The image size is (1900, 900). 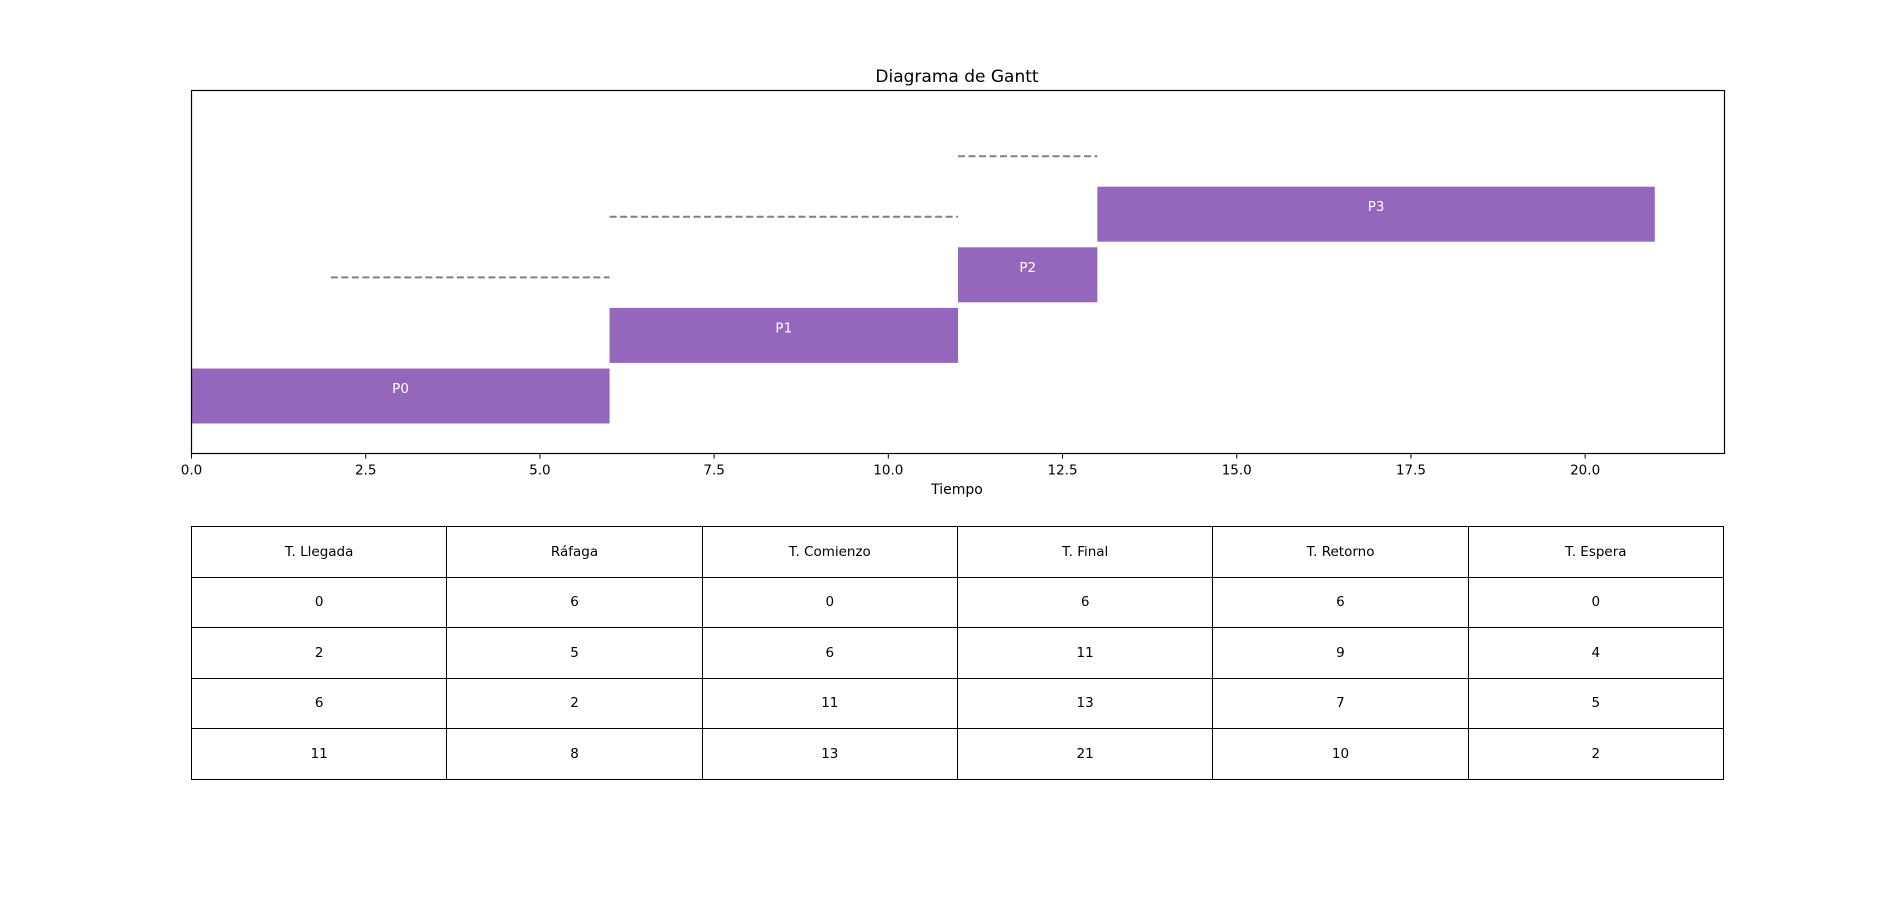 I want to click on table-row: 6 2 11 13 7 5, so click(x=957, y=703).